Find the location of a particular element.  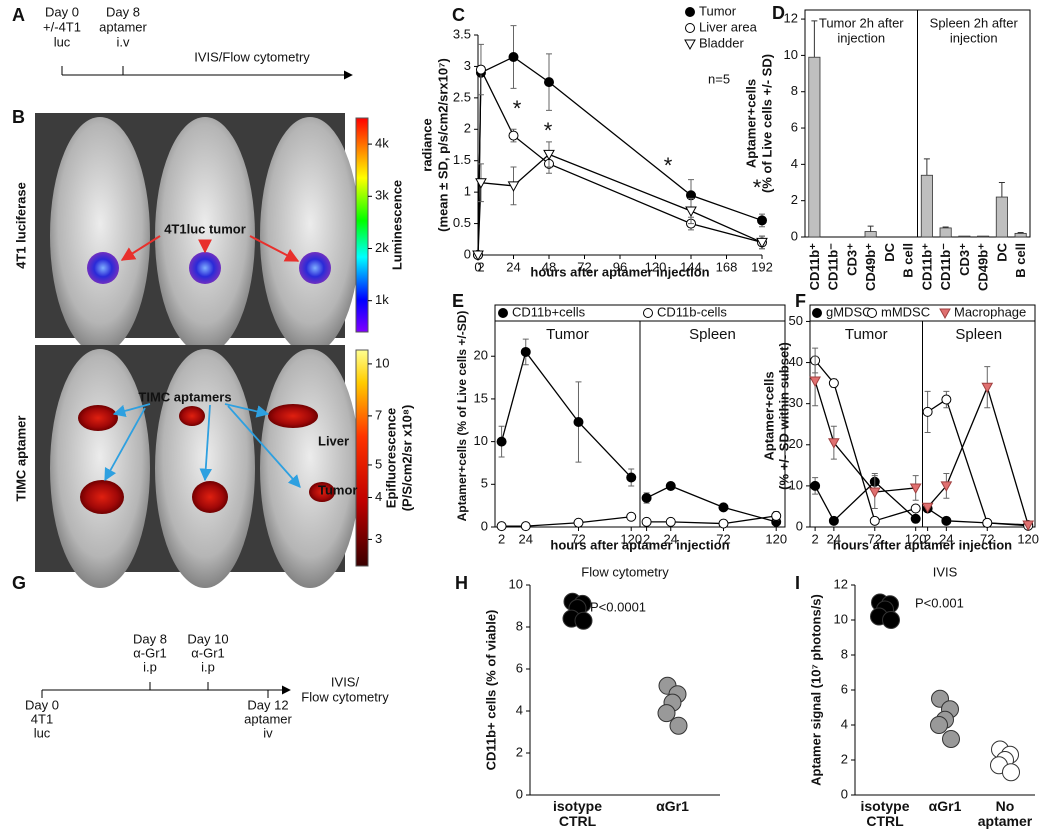

x-tick-label: 96 is located at coordinates (620, 266).